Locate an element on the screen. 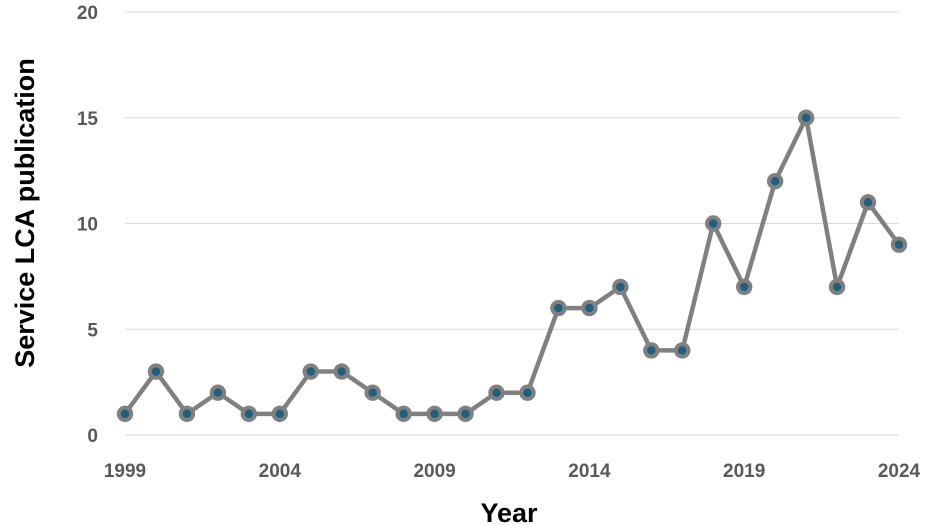 Image resolution: width=930 pixels, height=525 pixels. data-point-2021 is located at coordinates (806, 117).